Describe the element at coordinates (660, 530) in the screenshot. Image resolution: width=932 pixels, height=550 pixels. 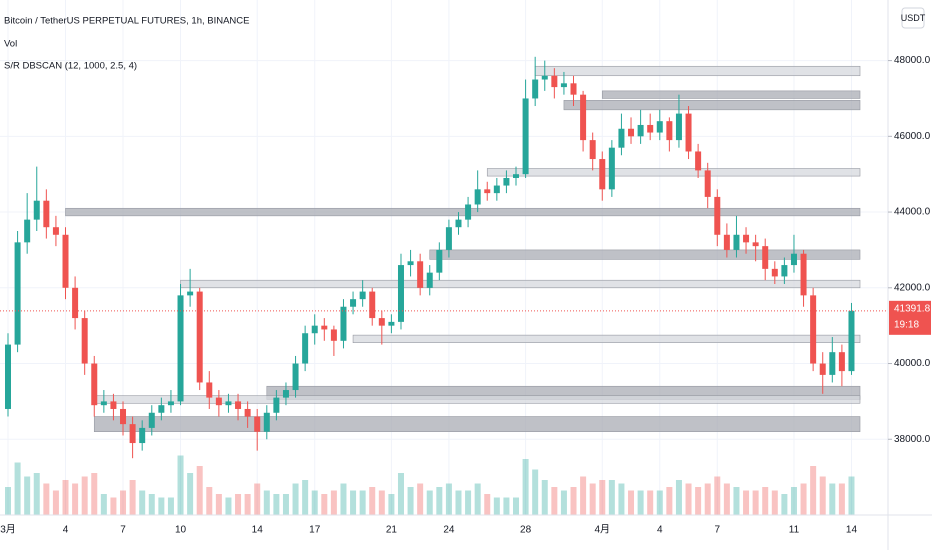
I see `x-tick-label: 4` at that location.